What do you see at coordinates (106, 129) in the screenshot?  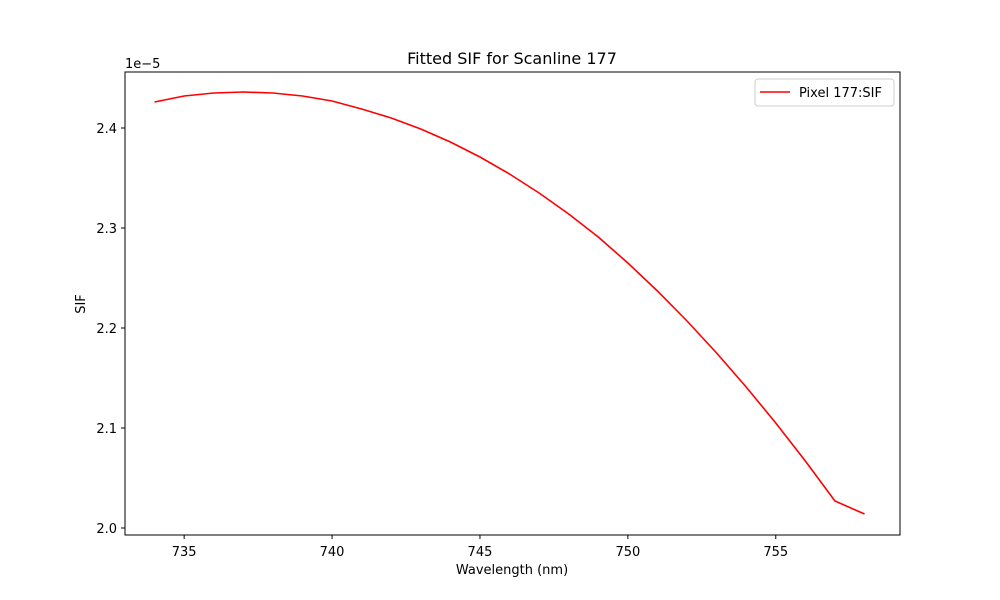 I see `y-tick-label: 2.4` at bounding box center [106, 129].